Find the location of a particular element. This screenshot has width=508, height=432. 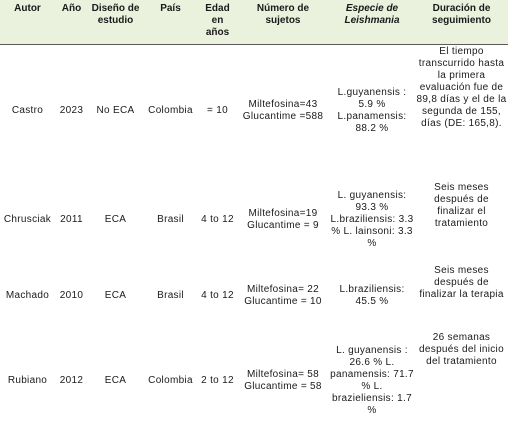

cell-diseno: No ECA is located at coordinates (115, 111).